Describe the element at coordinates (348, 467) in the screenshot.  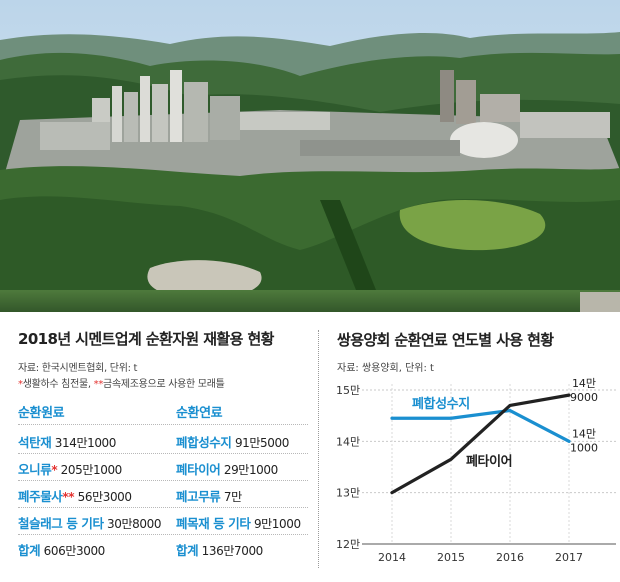
I see `y-tick-layer: 15만 14만 13만 12만` at that location.